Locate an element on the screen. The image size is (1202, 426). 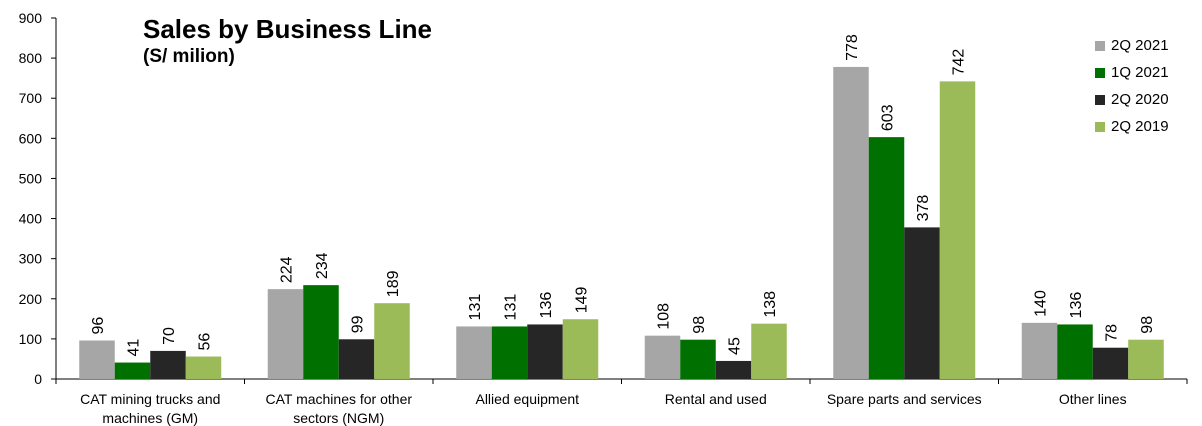
data-label: 70 is located at coordinates (169, 336).